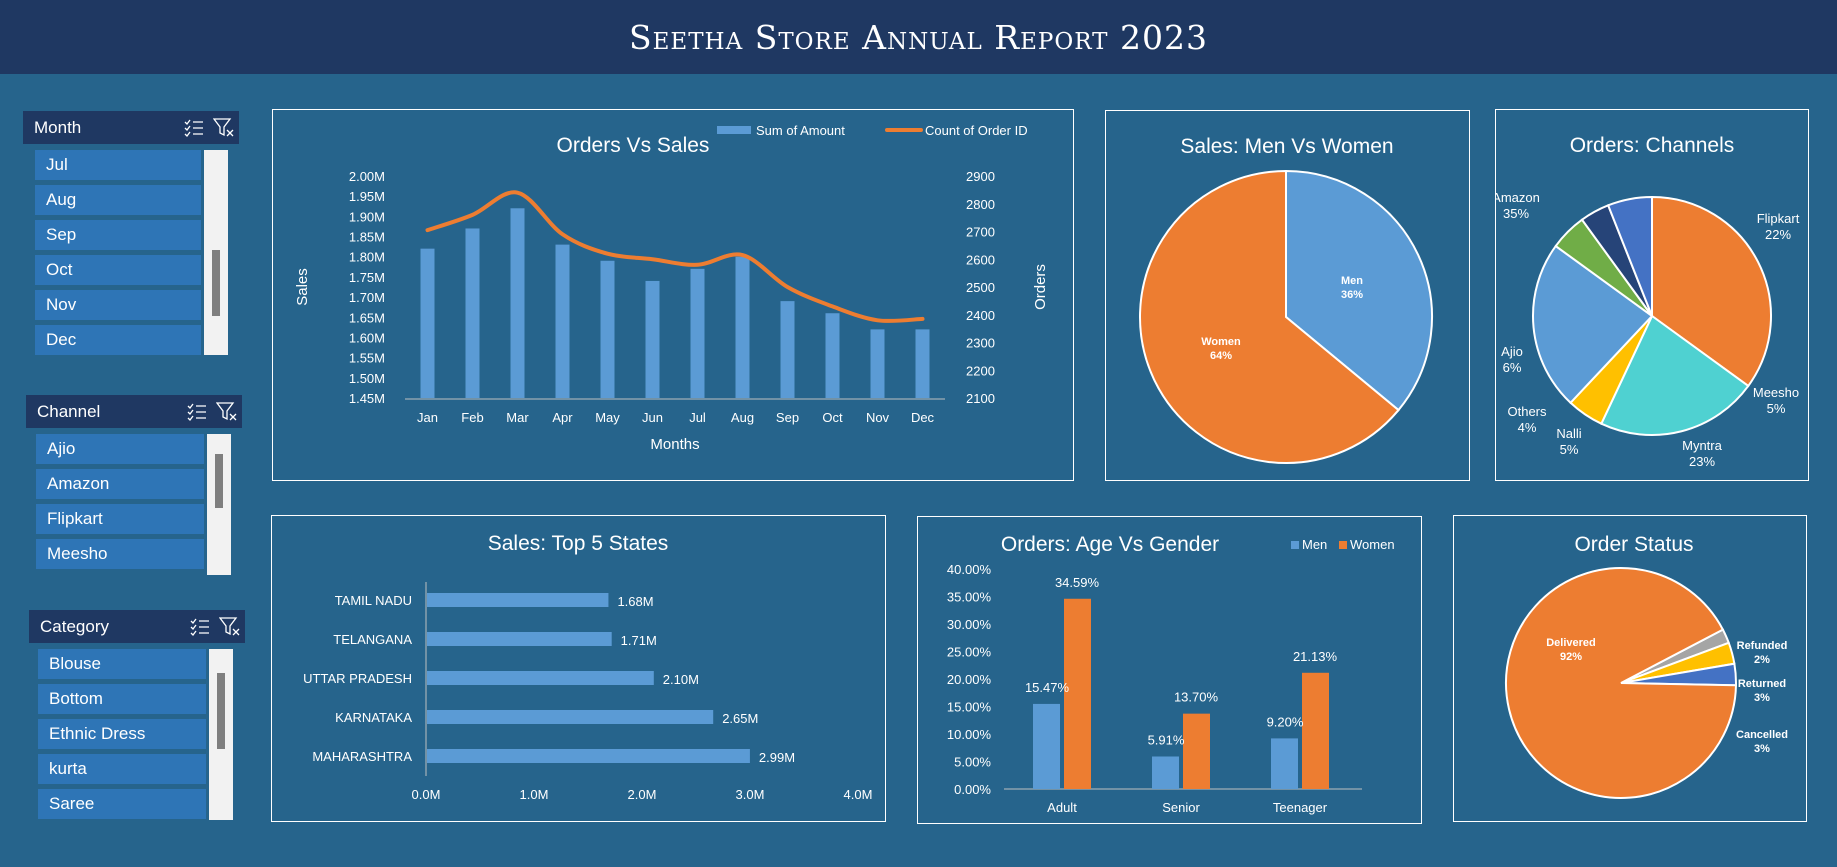 This screenshot has width=1837, height=867. I want to click on y-tick-label: 1.95M, so click(367, 196).